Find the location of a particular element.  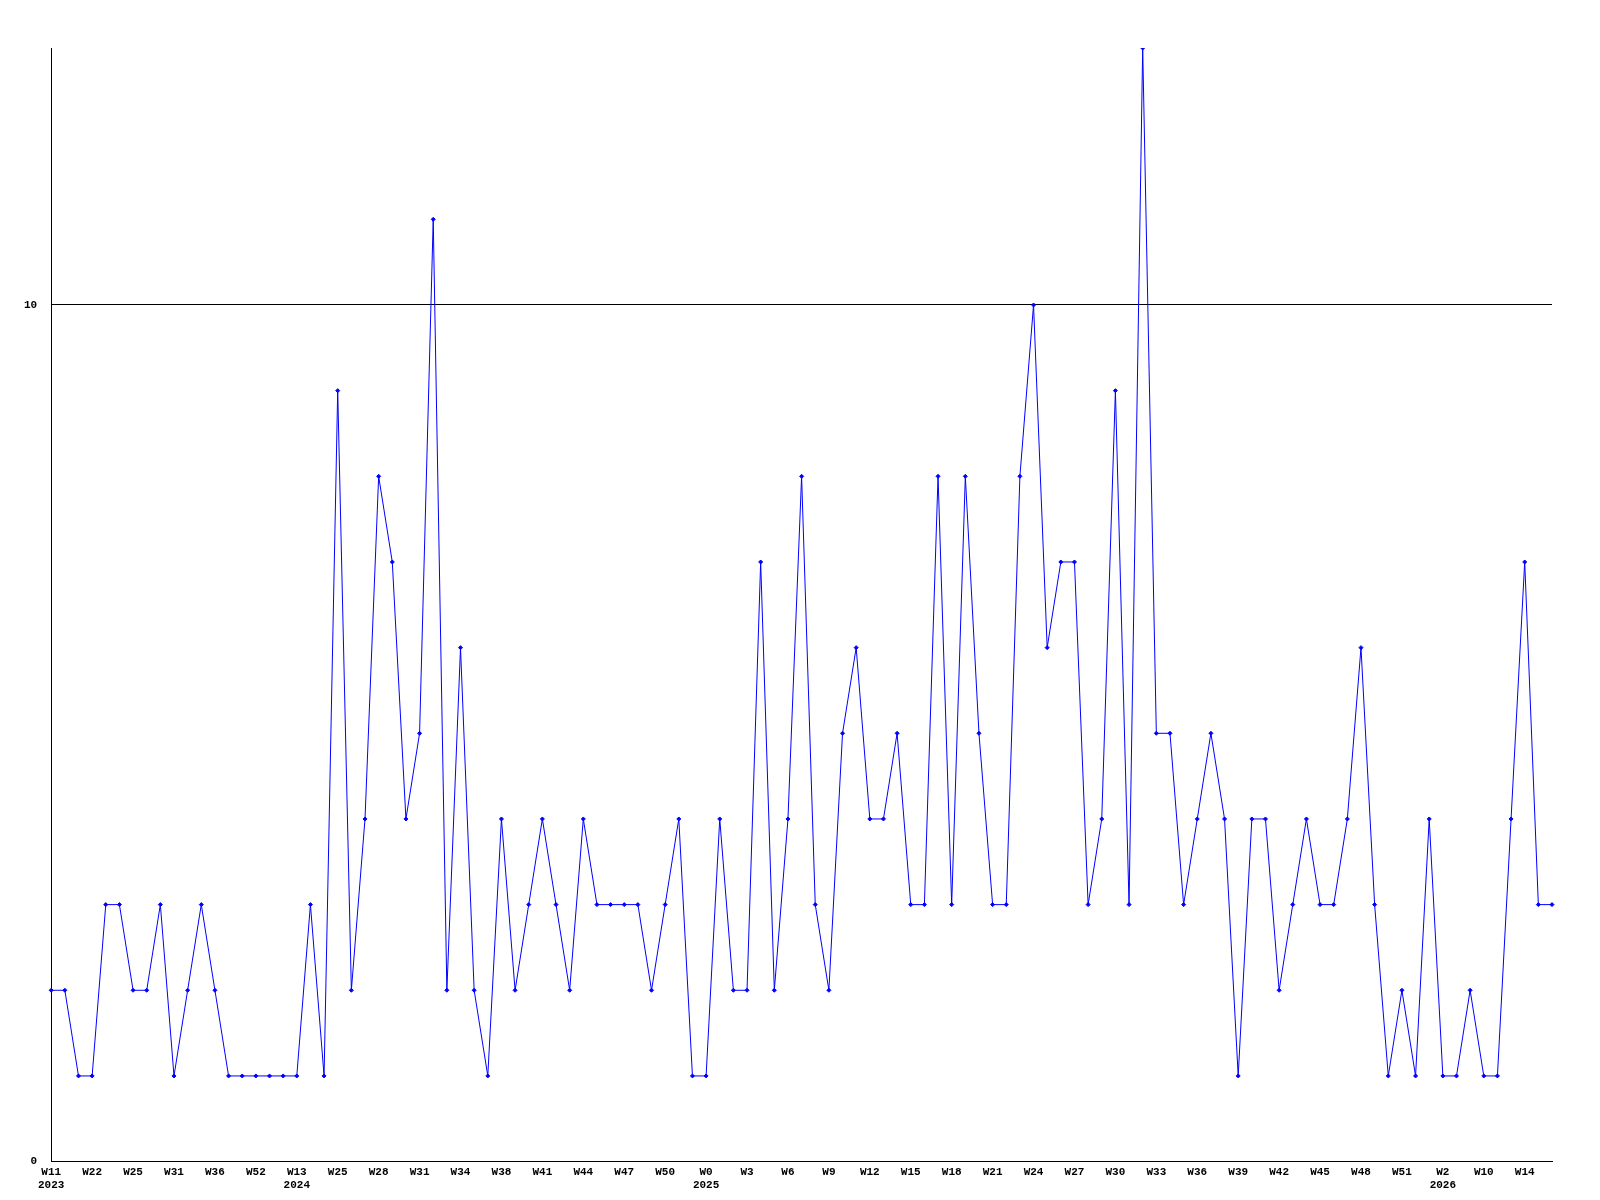

x-tick-label: W3 is located at coordinates (747, 1171).